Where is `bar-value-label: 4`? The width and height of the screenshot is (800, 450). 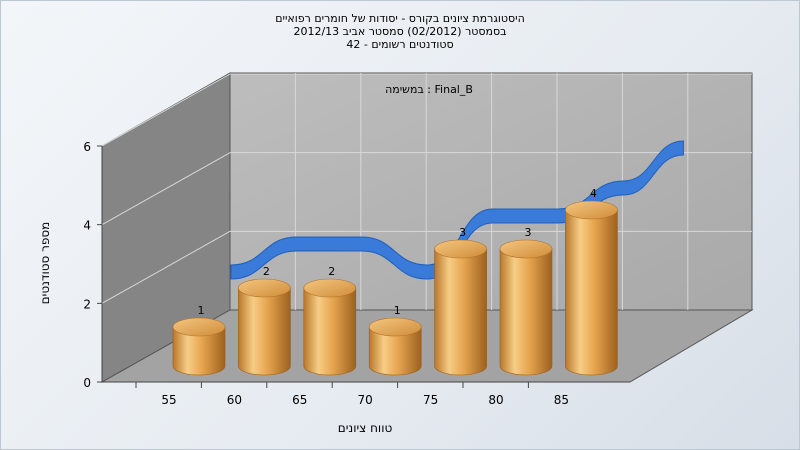 bar-value-label: 4 is located at coordinates (593, 193).